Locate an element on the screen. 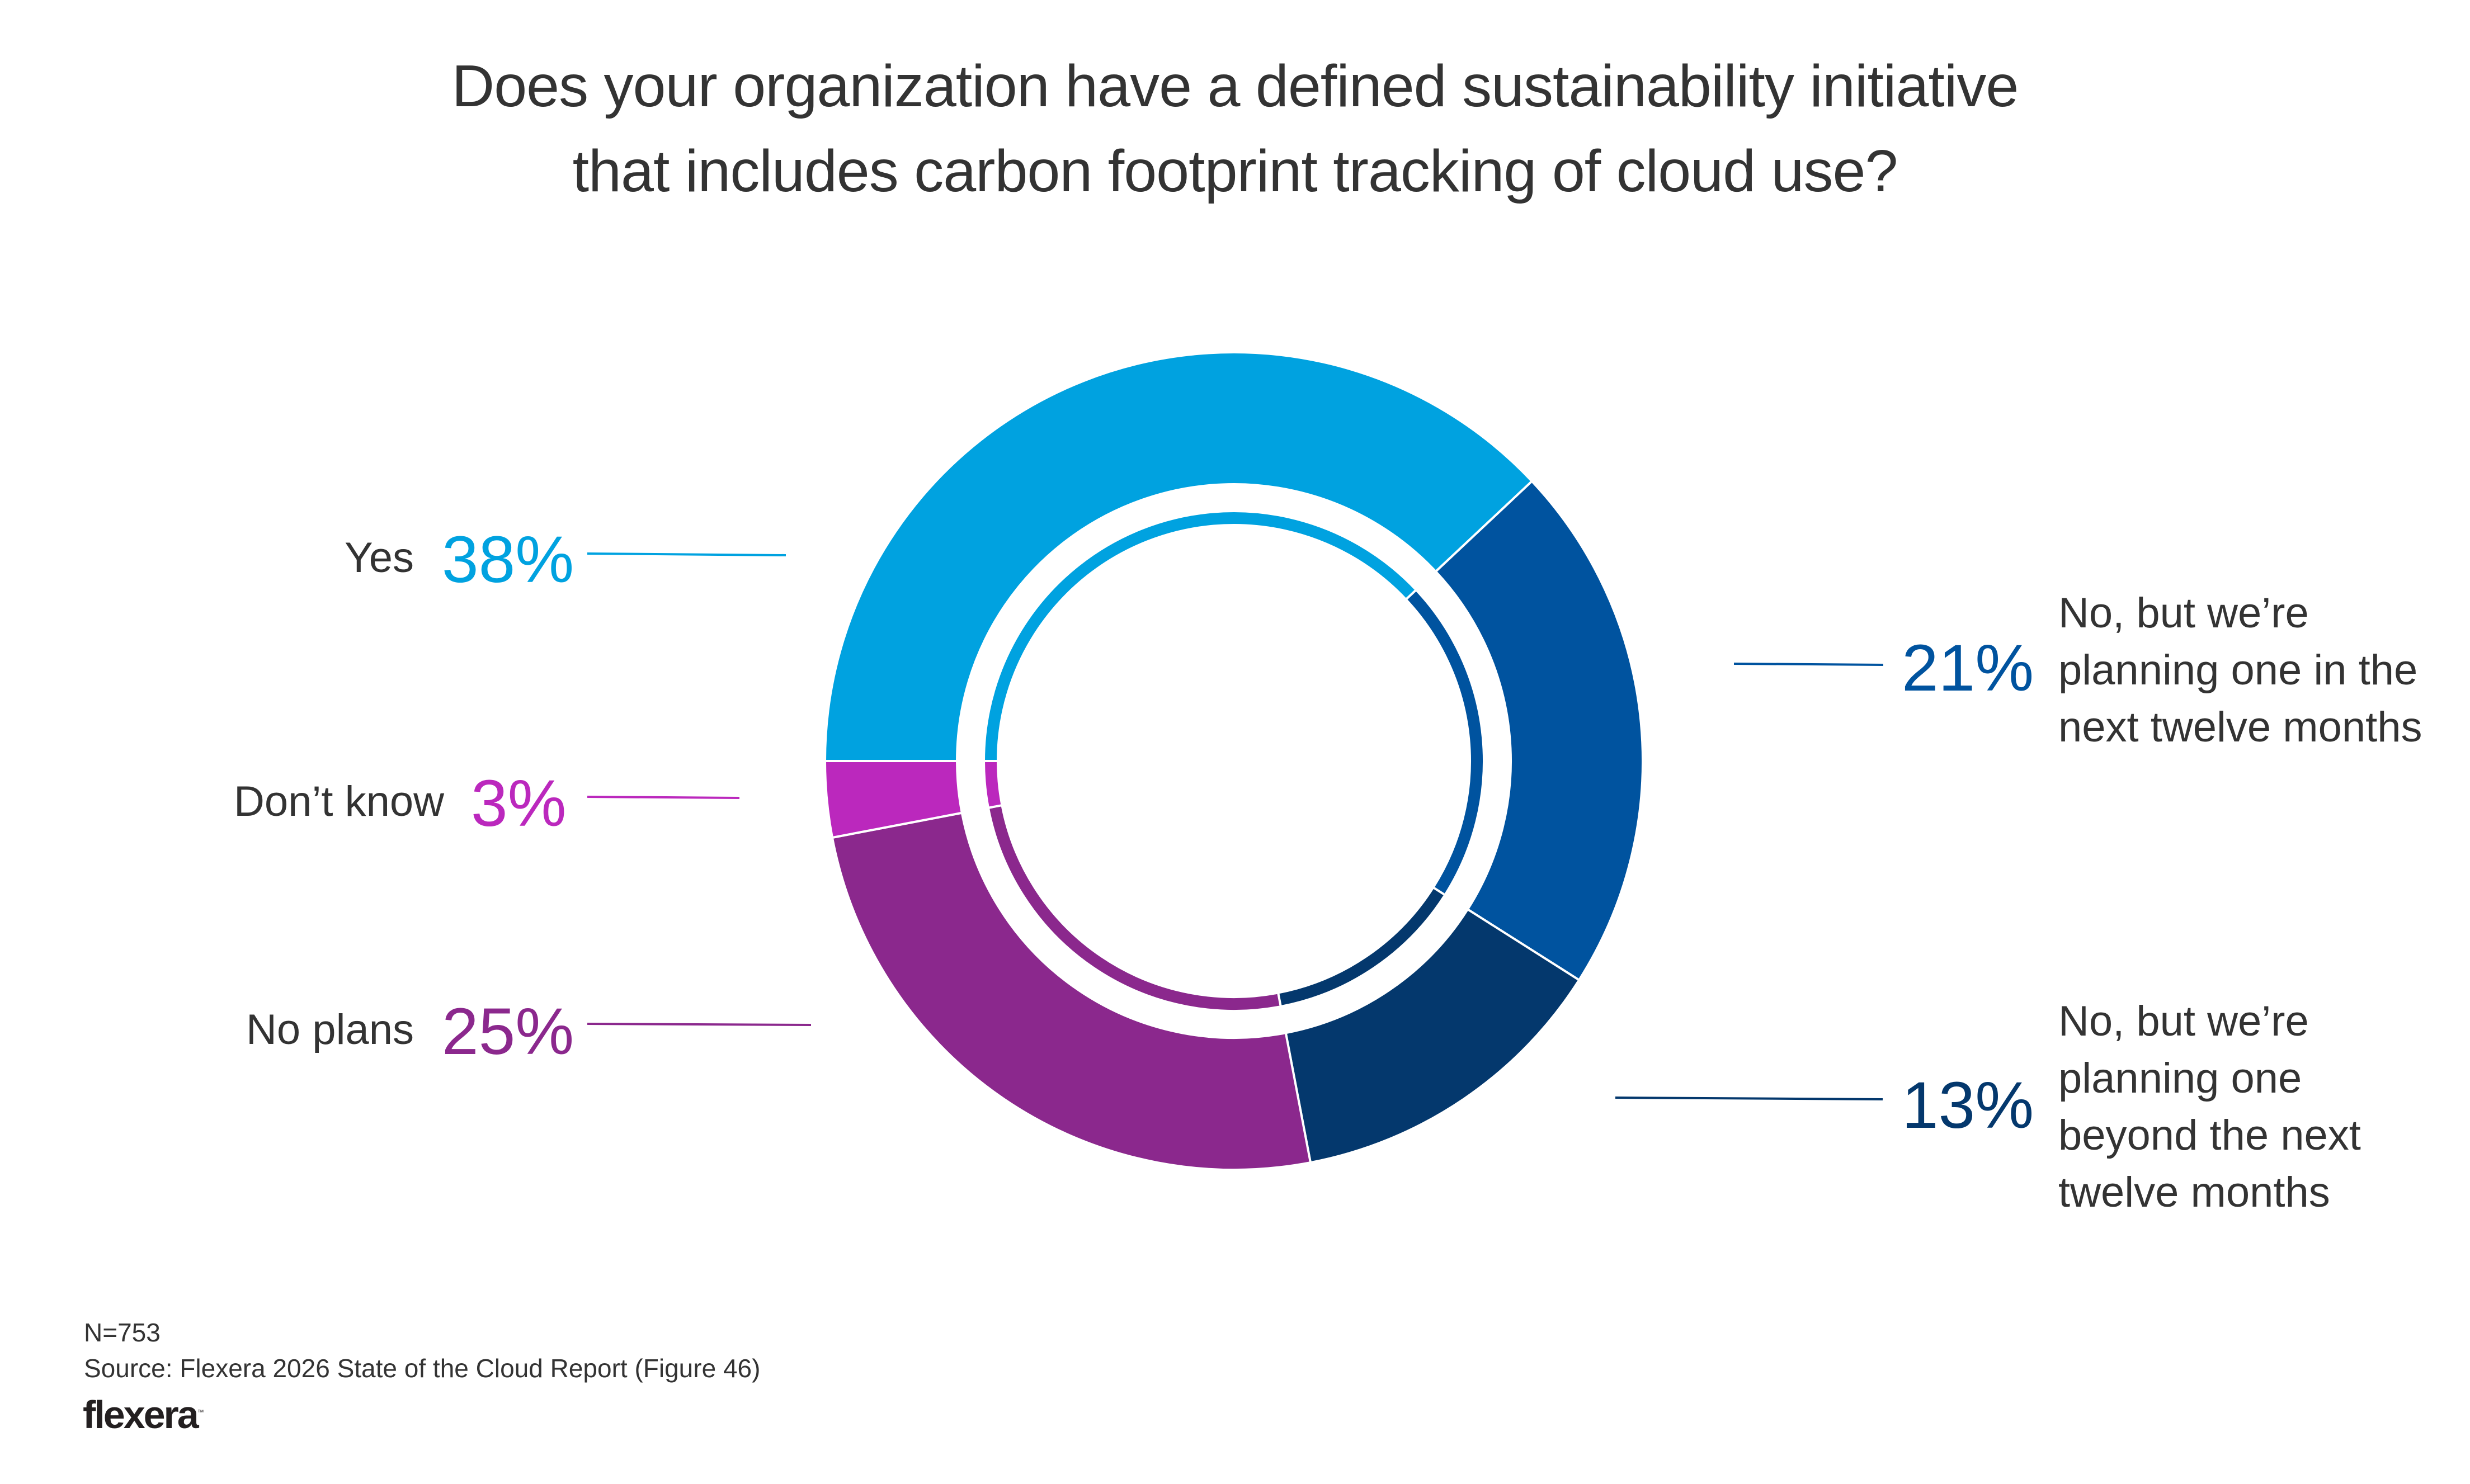 The height and width of the screenshot is (1484, 2470). donut-slice-yes is located at coordinates (1178, 556).